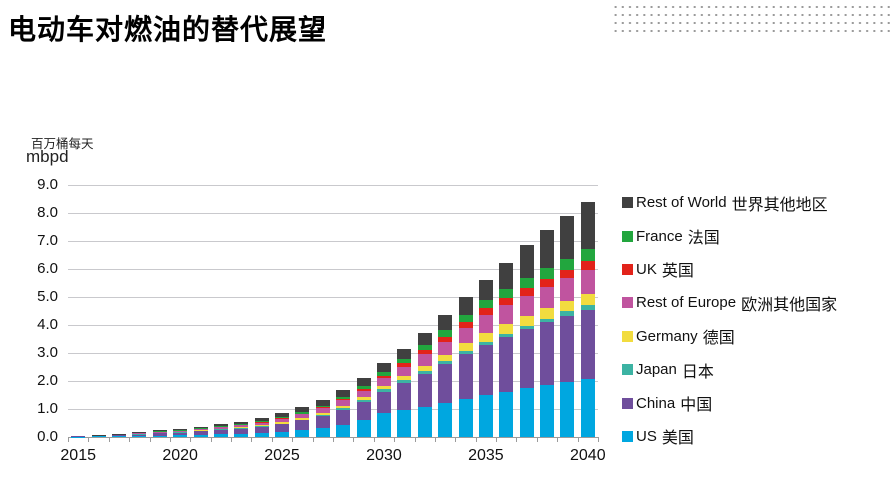 The width and height of the screenshot is (893, 485). I want to click on stacked-bar-2040, so click(587, 319).